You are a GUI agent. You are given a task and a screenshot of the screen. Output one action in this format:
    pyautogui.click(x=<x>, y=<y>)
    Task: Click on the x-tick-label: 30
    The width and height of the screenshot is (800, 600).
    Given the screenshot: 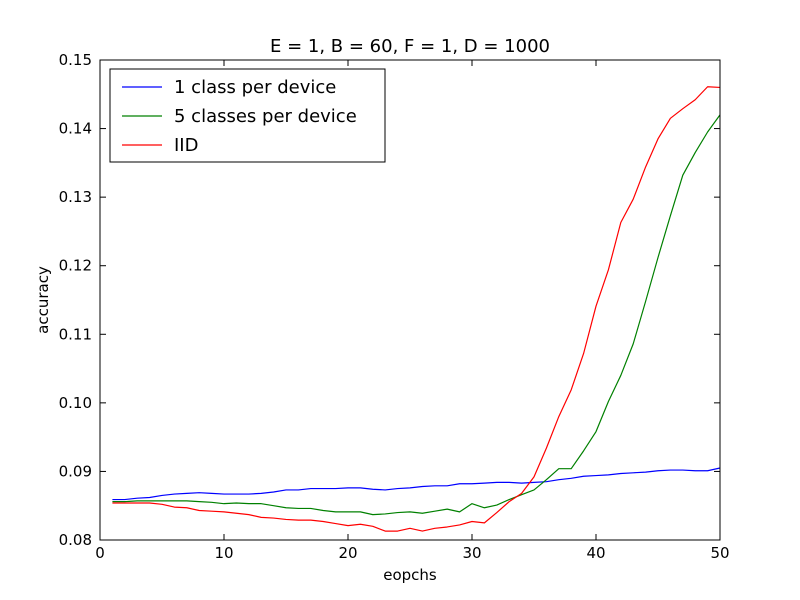 What is the action you would take?
    pyautogui.click(x=471, y=553)
    